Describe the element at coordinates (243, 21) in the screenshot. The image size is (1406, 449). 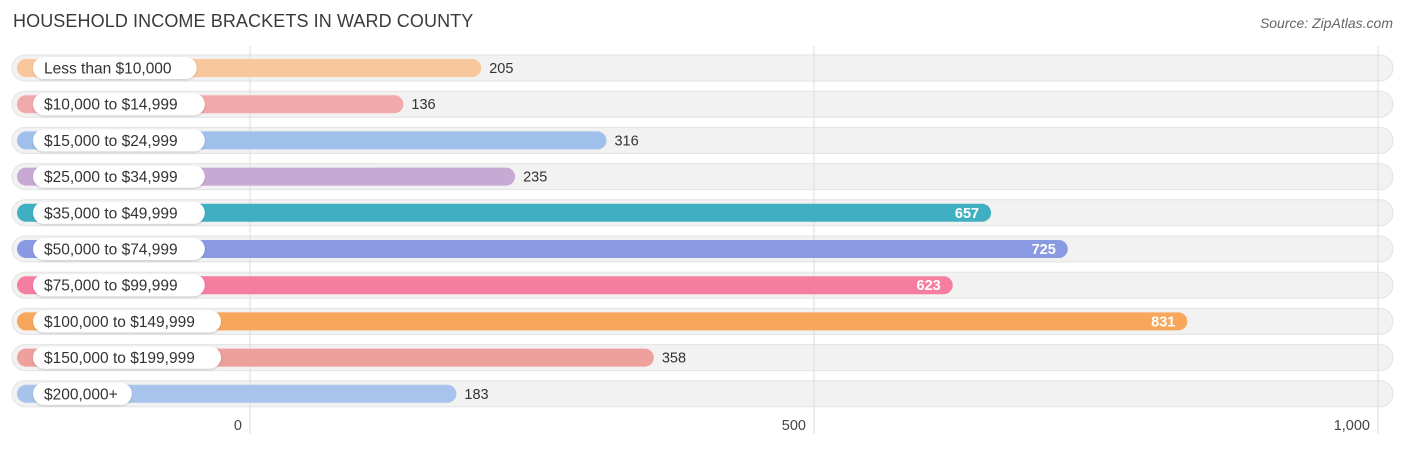
I see `chart-title: HOUSEHOLD INCOME BRACKETS IN WARD COUNTY` at that location.